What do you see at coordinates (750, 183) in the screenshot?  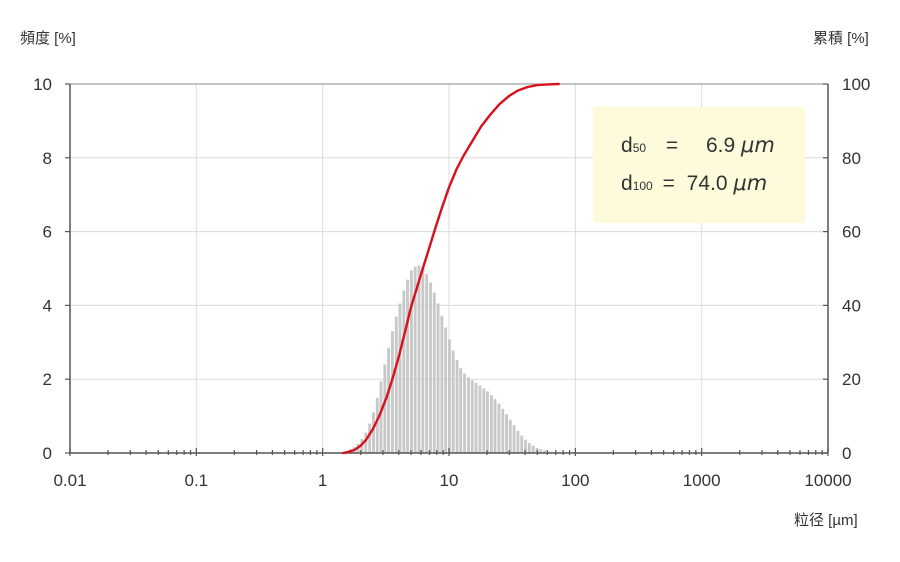 I see `annotation-d100-unit: μm` at bounding box center [750, 183].